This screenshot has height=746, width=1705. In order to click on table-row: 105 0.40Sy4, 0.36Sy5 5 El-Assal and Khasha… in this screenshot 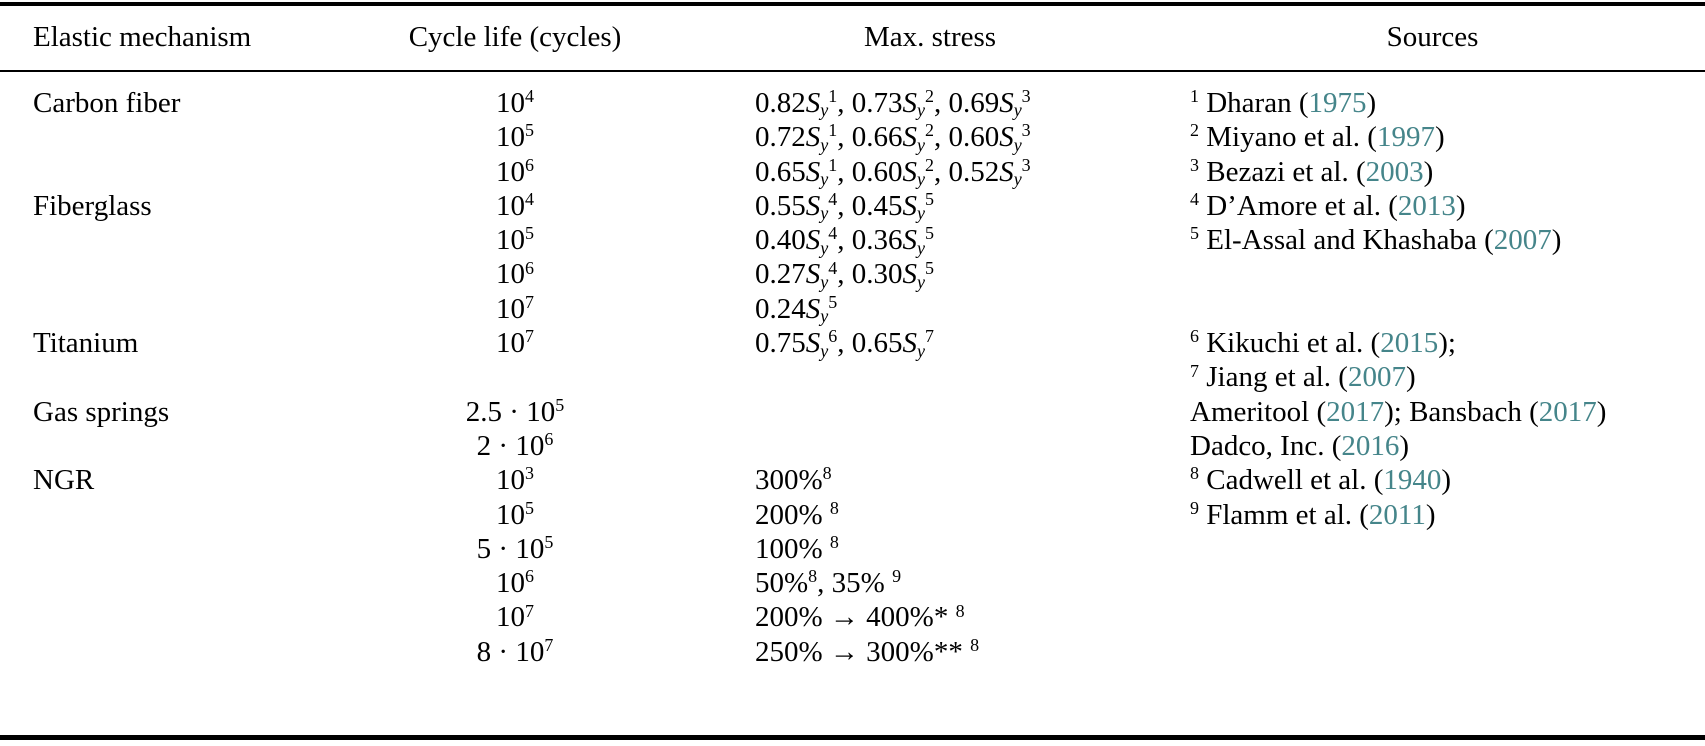, I will do `click(852, 240)`.